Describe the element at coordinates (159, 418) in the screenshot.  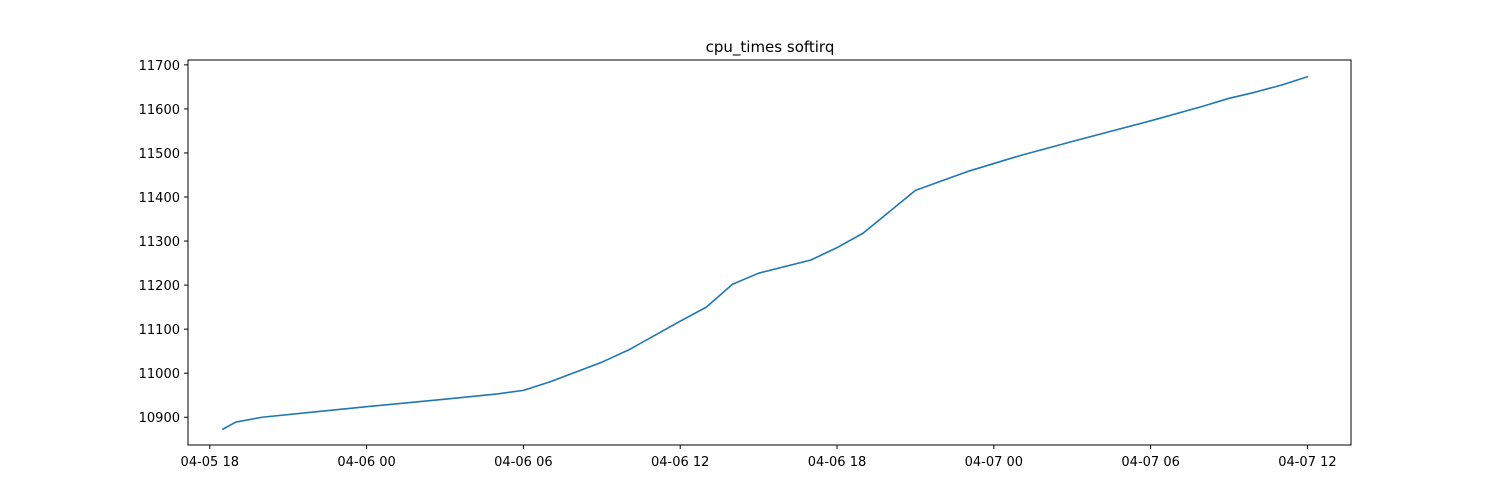
I see `y-tick-label: 10900` at that location.